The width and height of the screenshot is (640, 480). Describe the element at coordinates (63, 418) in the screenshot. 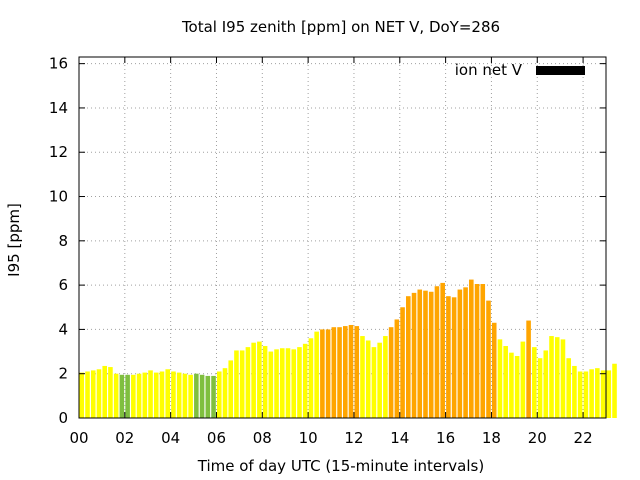

I see `y-tick-label: 0` at that location.